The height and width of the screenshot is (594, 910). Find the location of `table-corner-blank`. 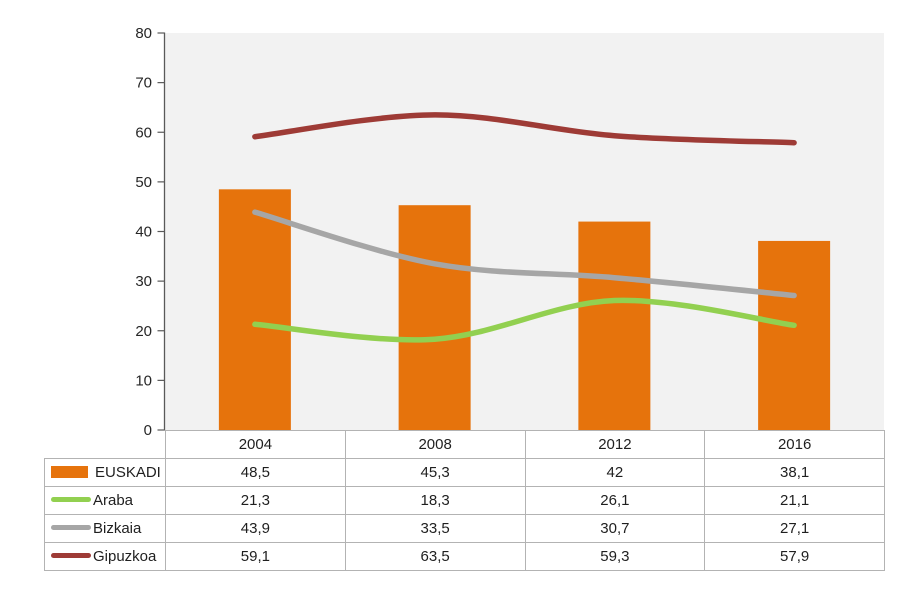

table-corner-blank is located at coordinates (105, 445).